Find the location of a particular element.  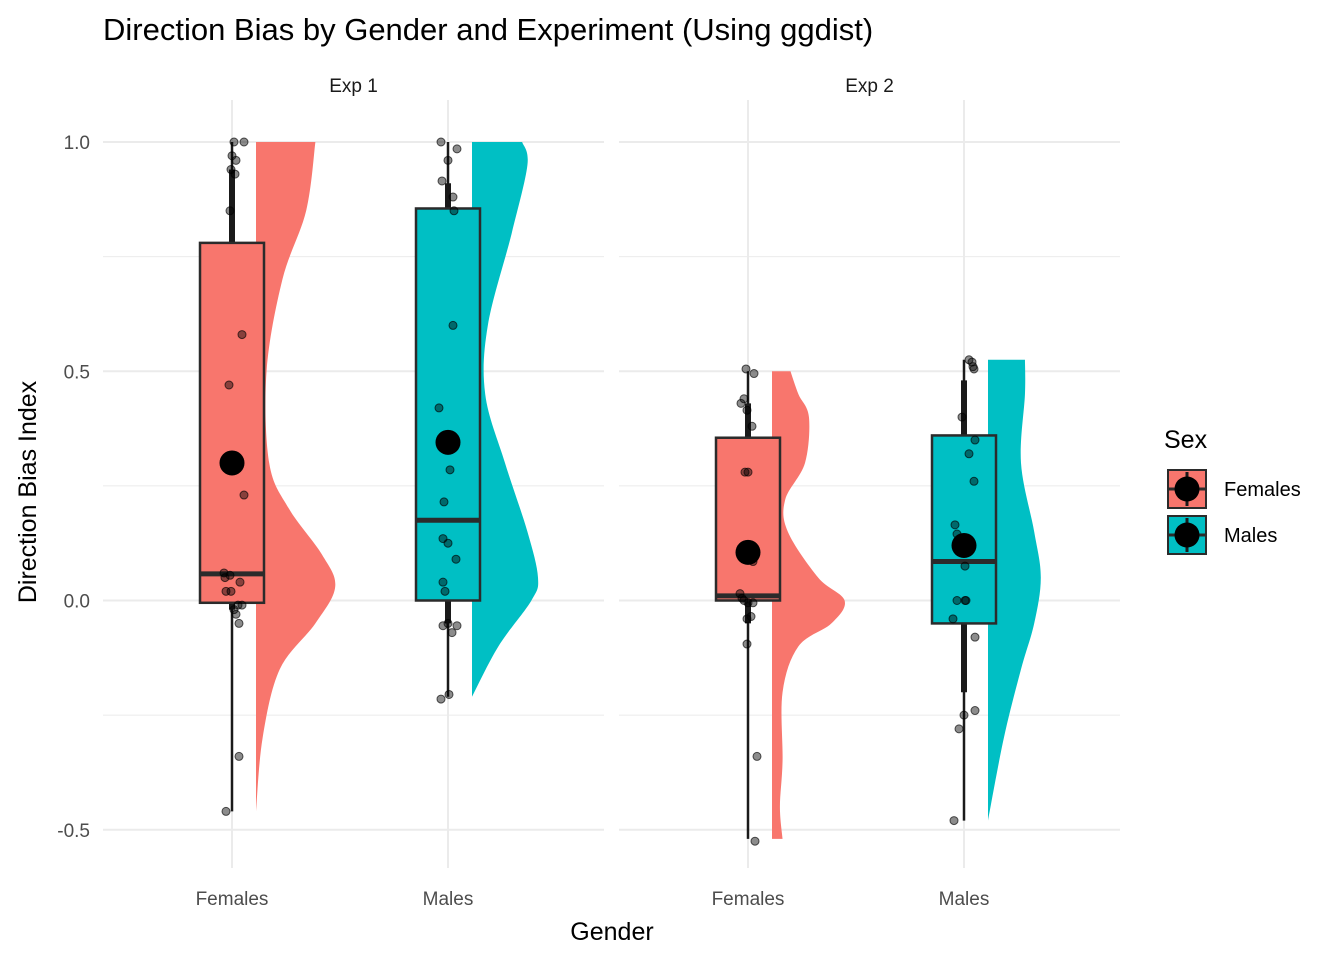

y-tick-label: 0.5 is located at coordinates (77, 372).